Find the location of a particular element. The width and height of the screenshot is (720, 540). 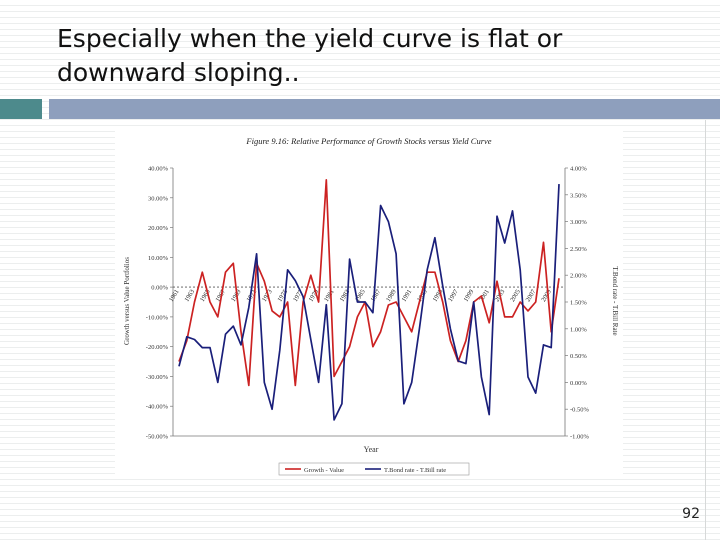

y-left-tick-label: -50.00% is located at coordinates (157, 437).